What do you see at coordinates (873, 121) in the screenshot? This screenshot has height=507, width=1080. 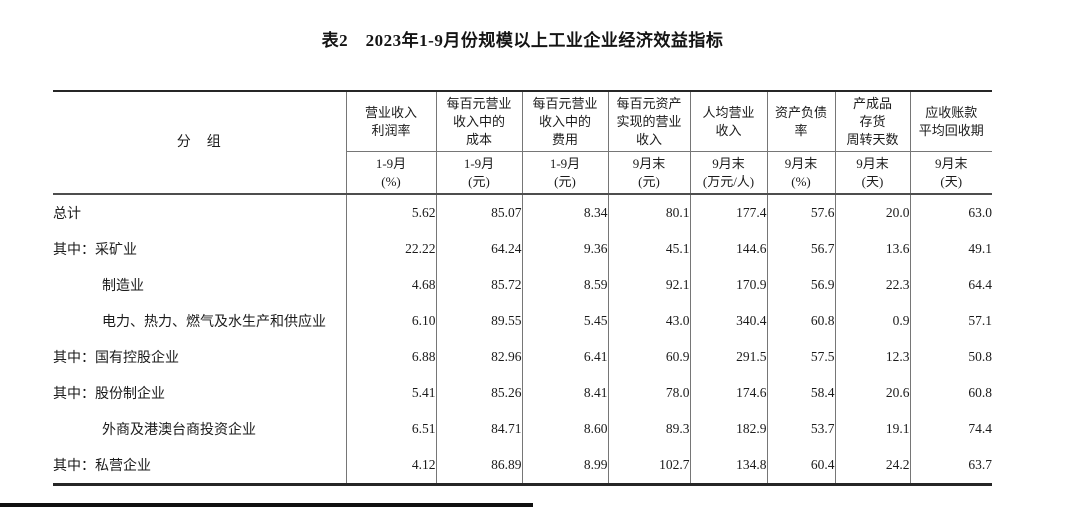 I see `column-header: 产成品 存货 周转天数` at bounding box center [873, 121].